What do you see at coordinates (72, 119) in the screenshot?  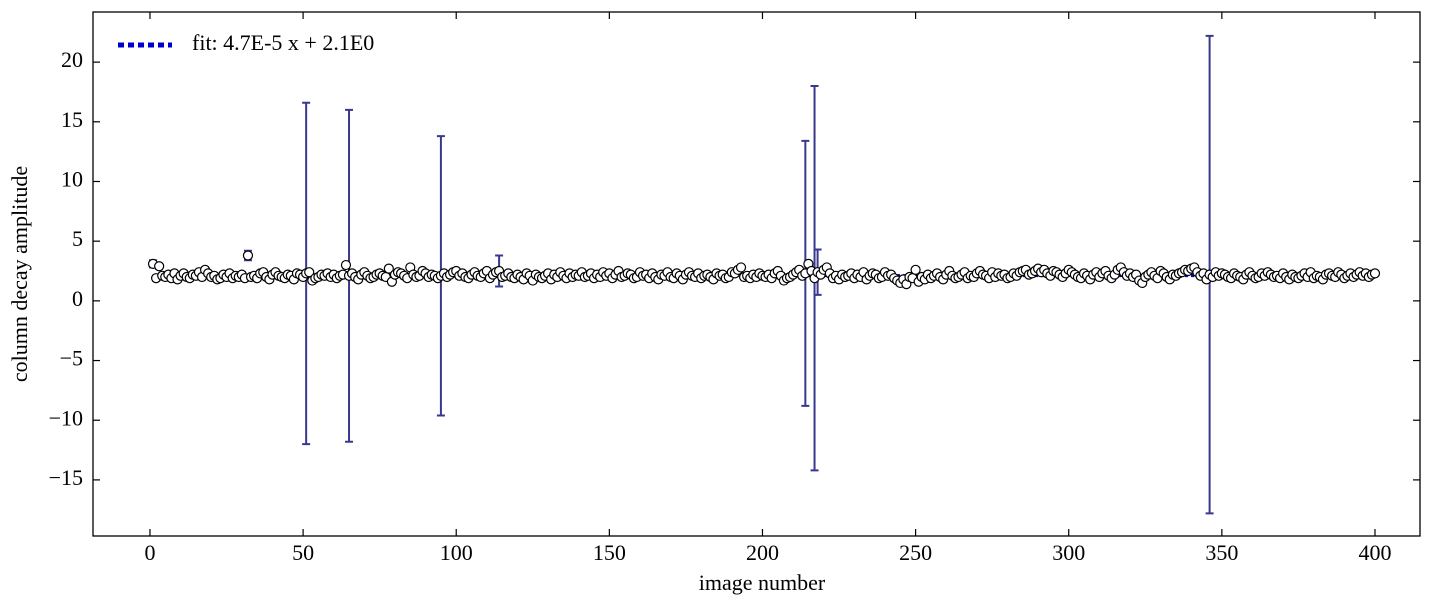 I see `y-tick-label: 15` at bounding box center [72, 119].